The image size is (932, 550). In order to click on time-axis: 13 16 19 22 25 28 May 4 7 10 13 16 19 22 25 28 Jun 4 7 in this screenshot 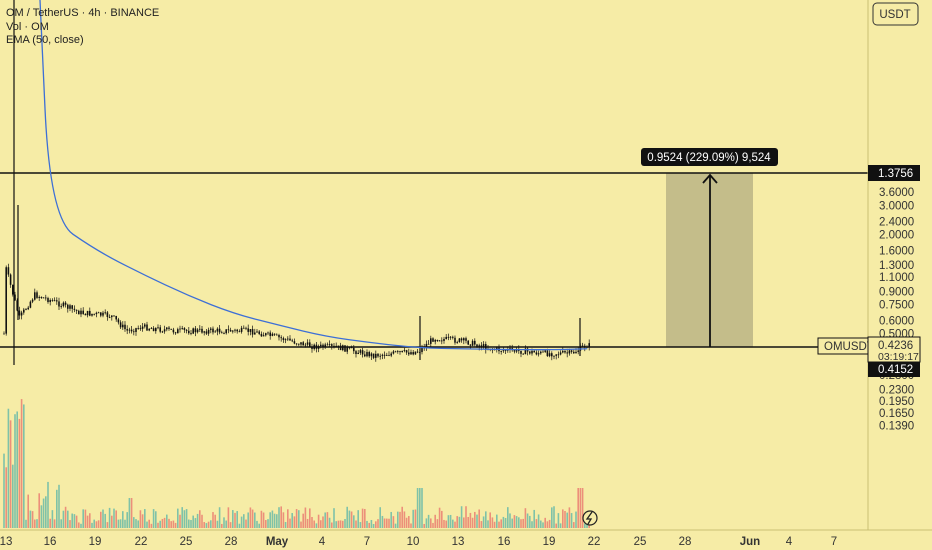, I will do `click(418, 542)`.